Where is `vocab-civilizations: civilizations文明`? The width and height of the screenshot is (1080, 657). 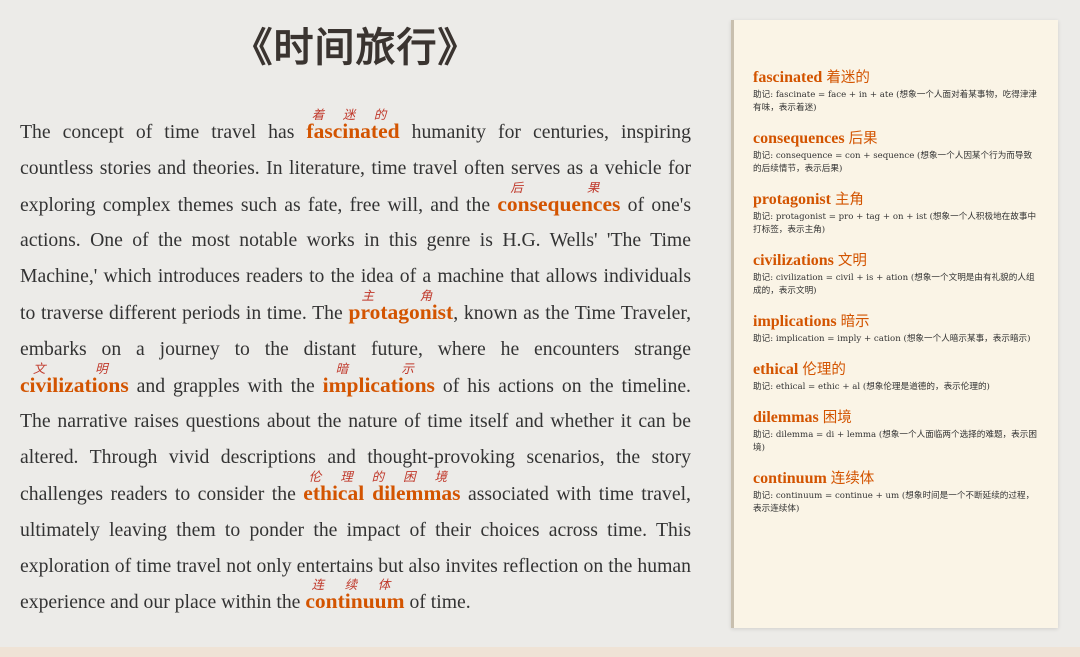 vocab-civilizations: civilizations文明 is located at coordinates (74, 379).